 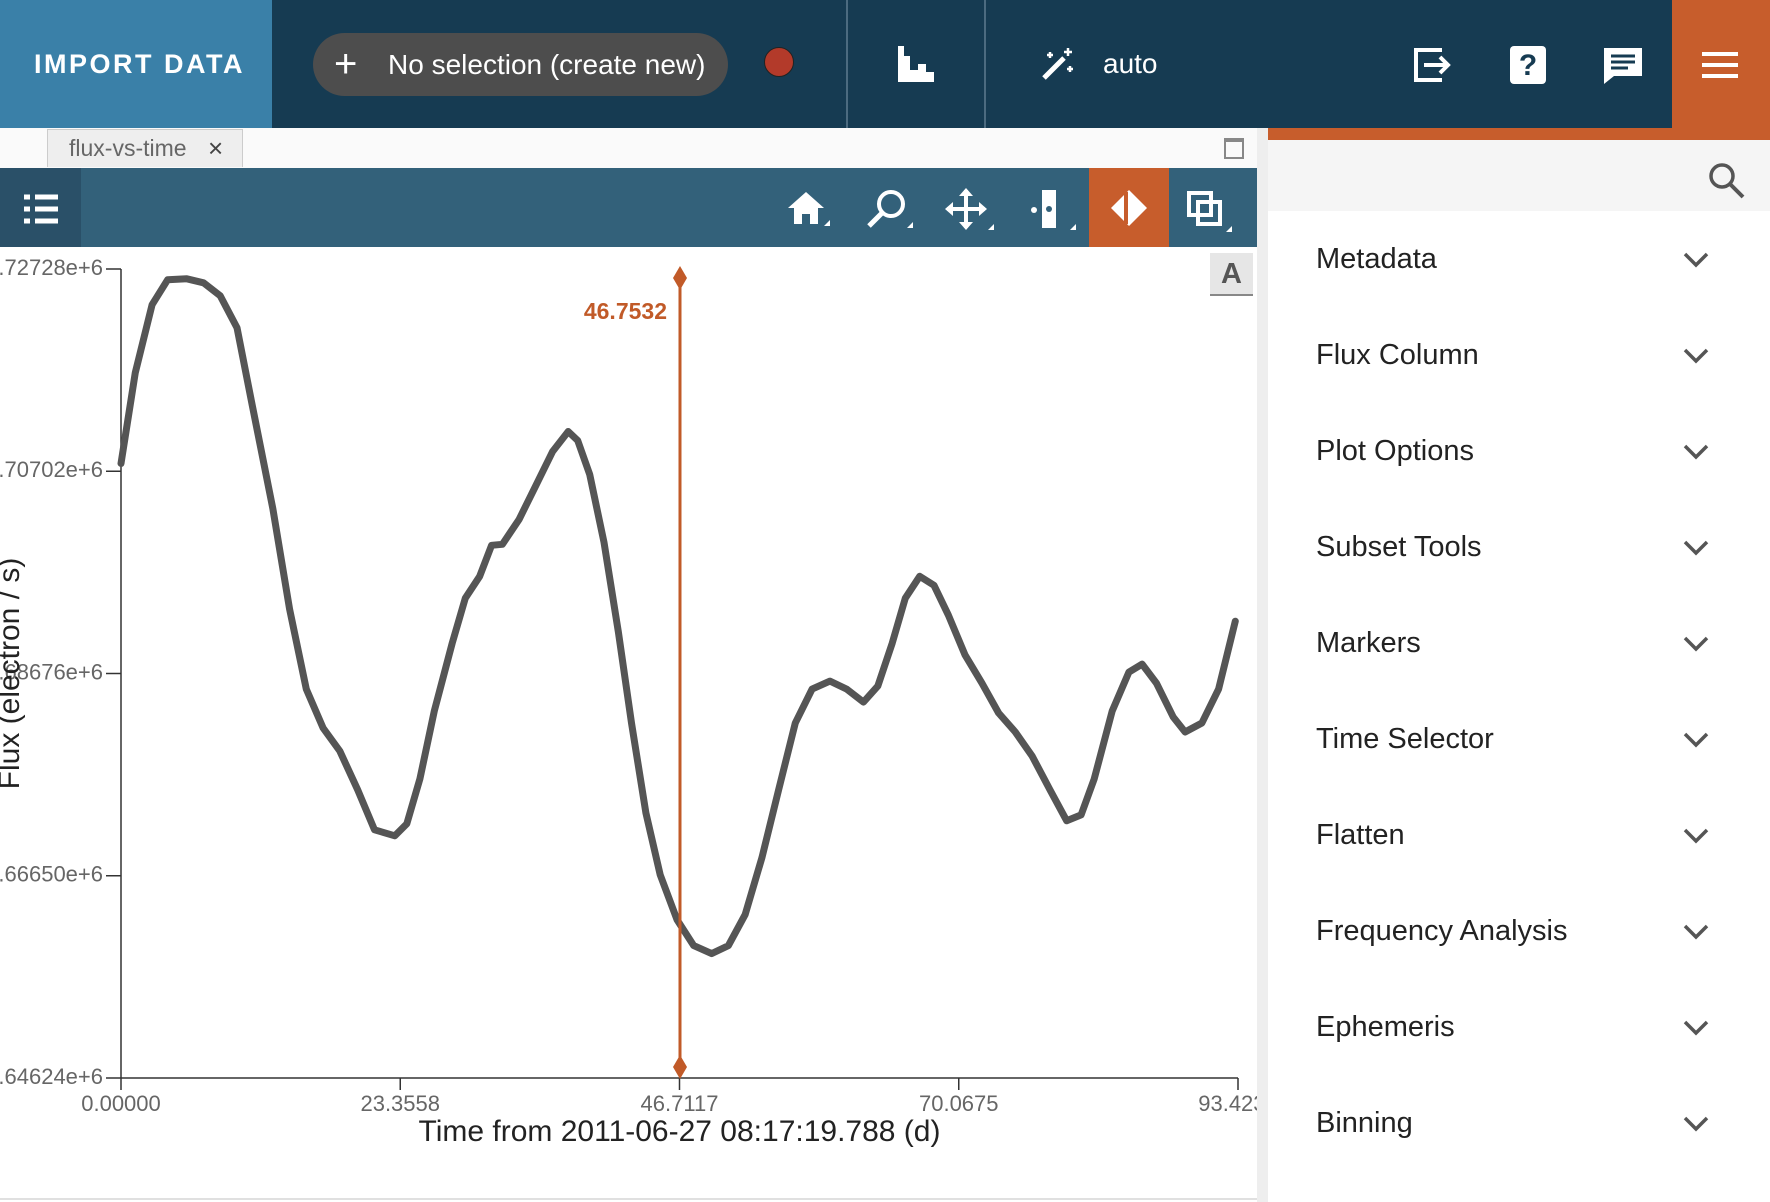 I want to click on plugin-item: Time Selector, so click(x=1519, y=739).